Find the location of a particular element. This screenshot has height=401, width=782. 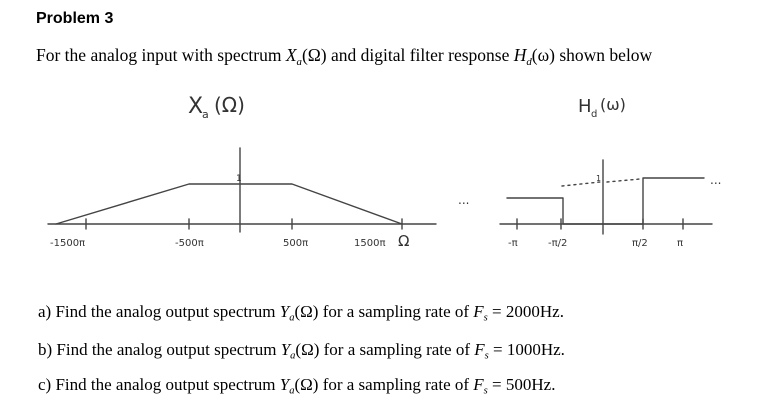

question-text: c) Find the analog output spectrum is located at coordinates (159, 384).